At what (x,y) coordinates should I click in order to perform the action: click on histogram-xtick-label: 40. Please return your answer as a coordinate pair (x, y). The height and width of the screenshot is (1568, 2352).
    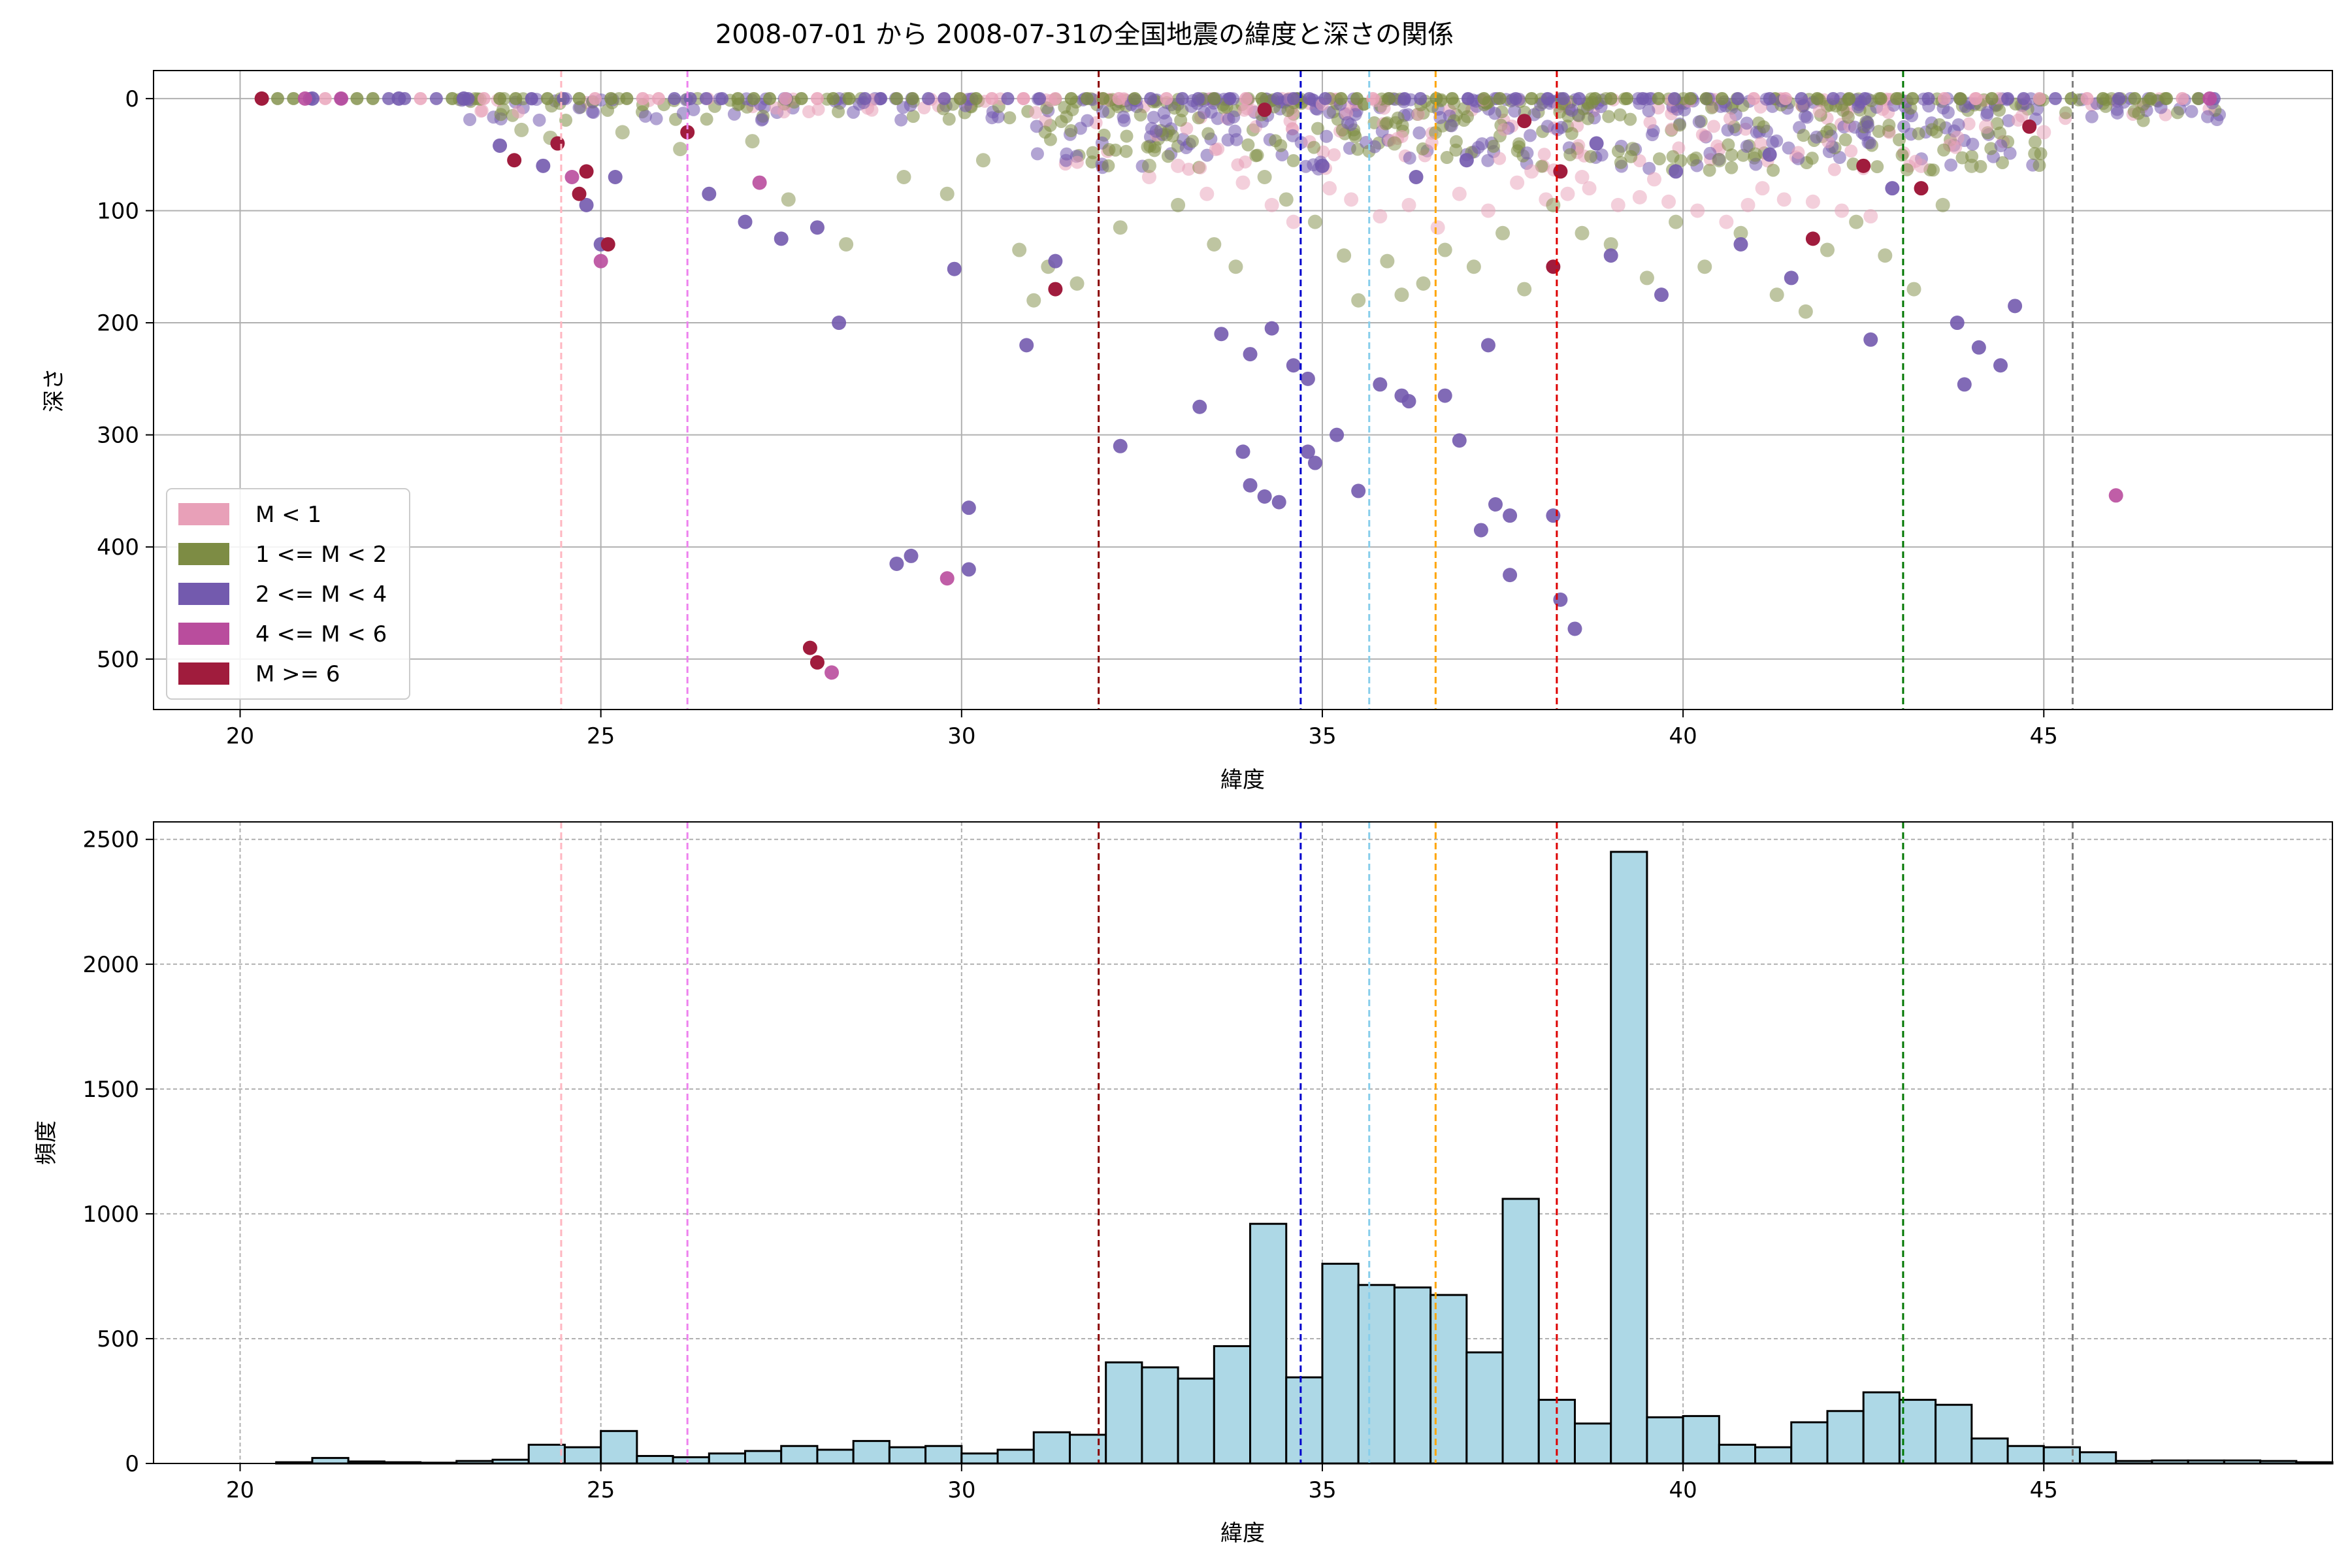
    Looking at the image, I should click on (1683, 1490).